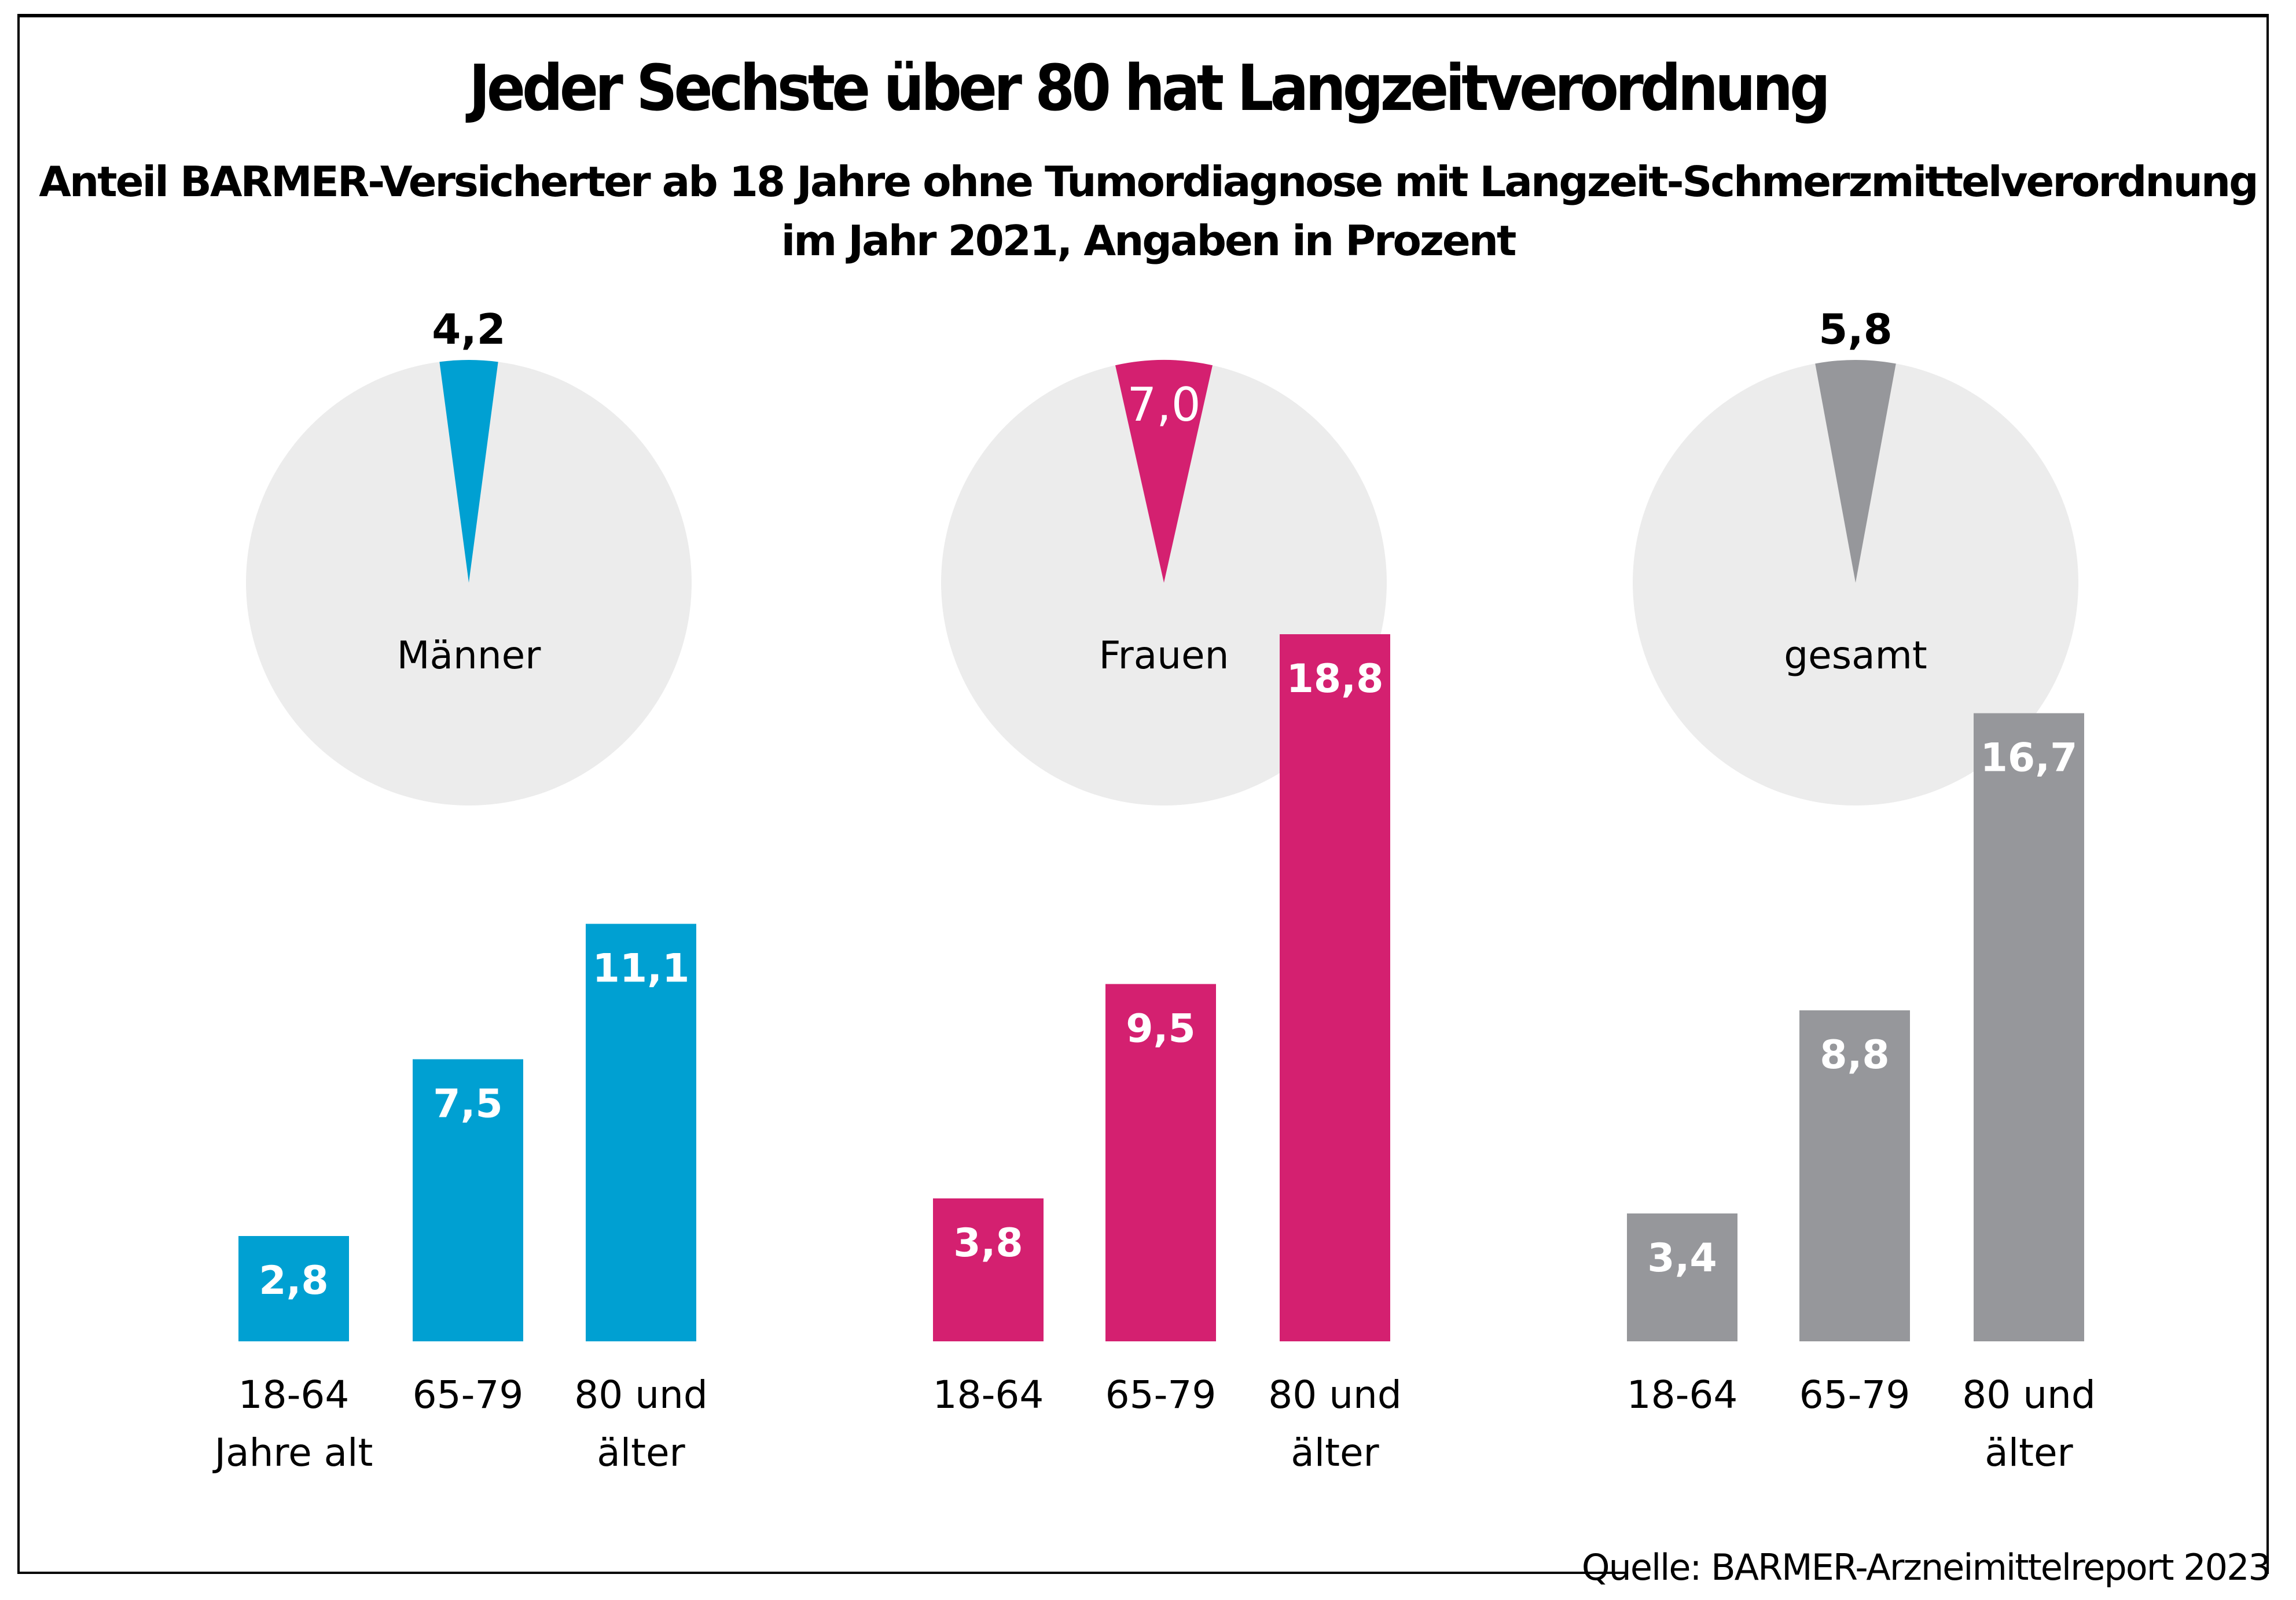  I want to click on pie-name-label-mnner: Männer, so click(469, 655).